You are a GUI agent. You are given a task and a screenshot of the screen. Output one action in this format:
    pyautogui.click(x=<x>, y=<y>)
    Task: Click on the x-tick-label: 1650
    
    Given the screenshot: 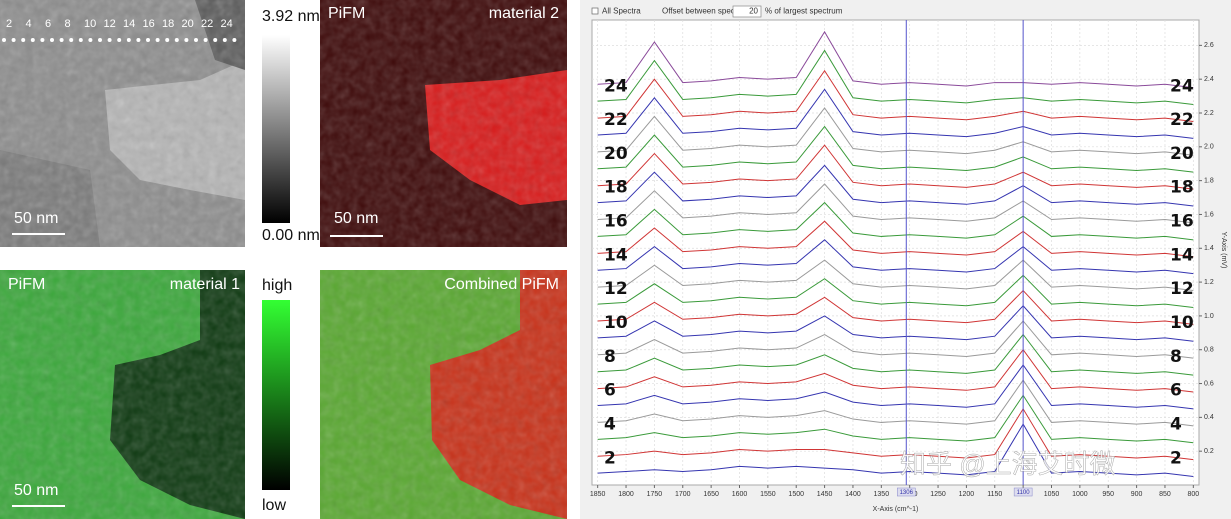 What is the action you would take?
    pyautogui.click(x=711, y=494)
    